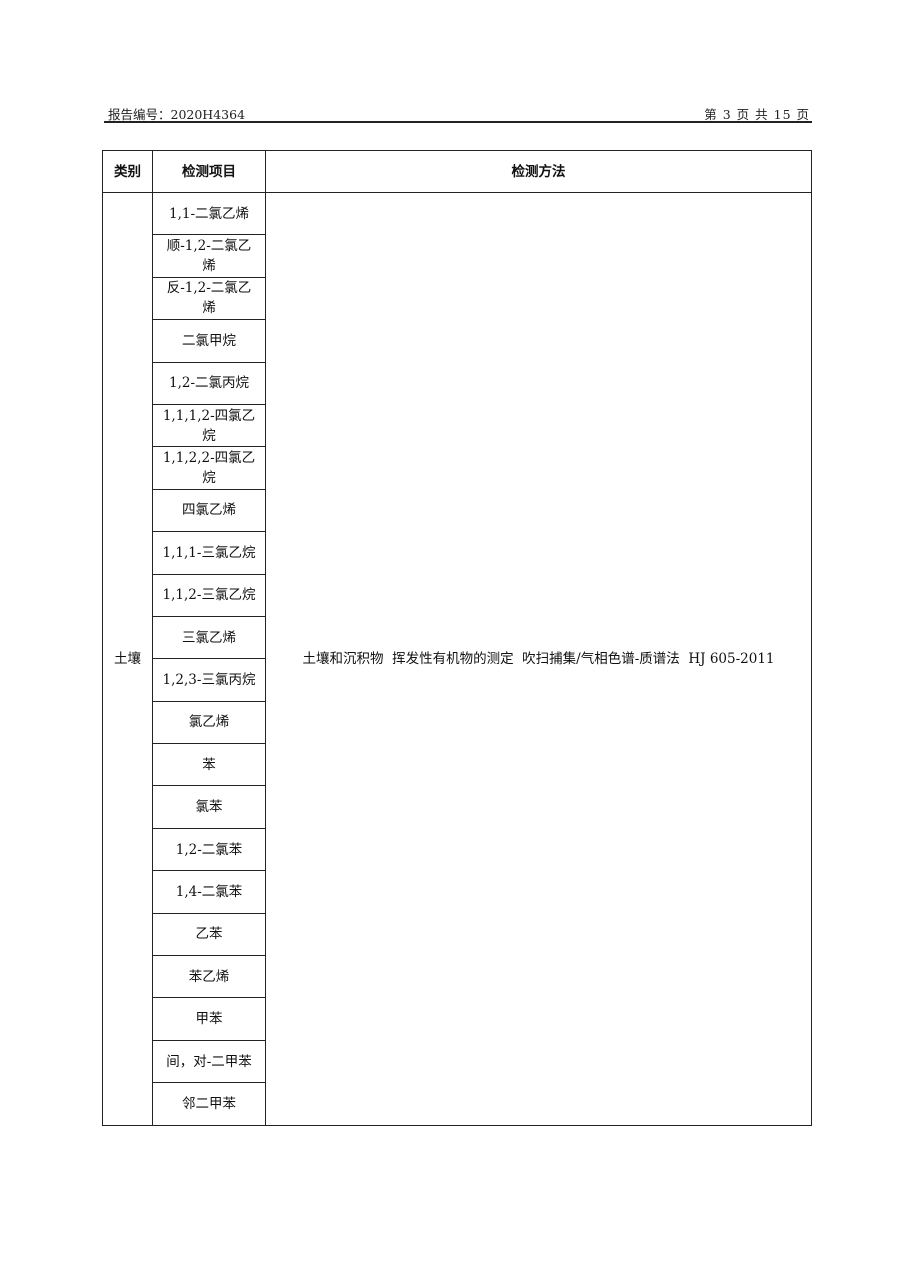  Describe the element at coordinates (457, 977) in the screenshot. I see `table-row: 苯乙烯` at that location.